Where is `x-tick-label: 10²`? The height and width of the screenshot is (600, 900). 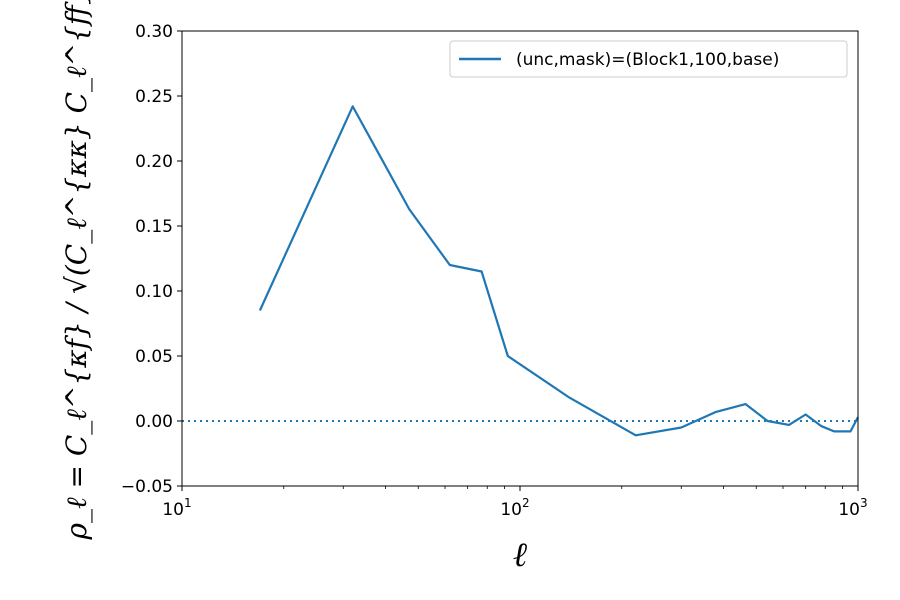 x-tick-label: 10² is located at coordinates (514, 508).